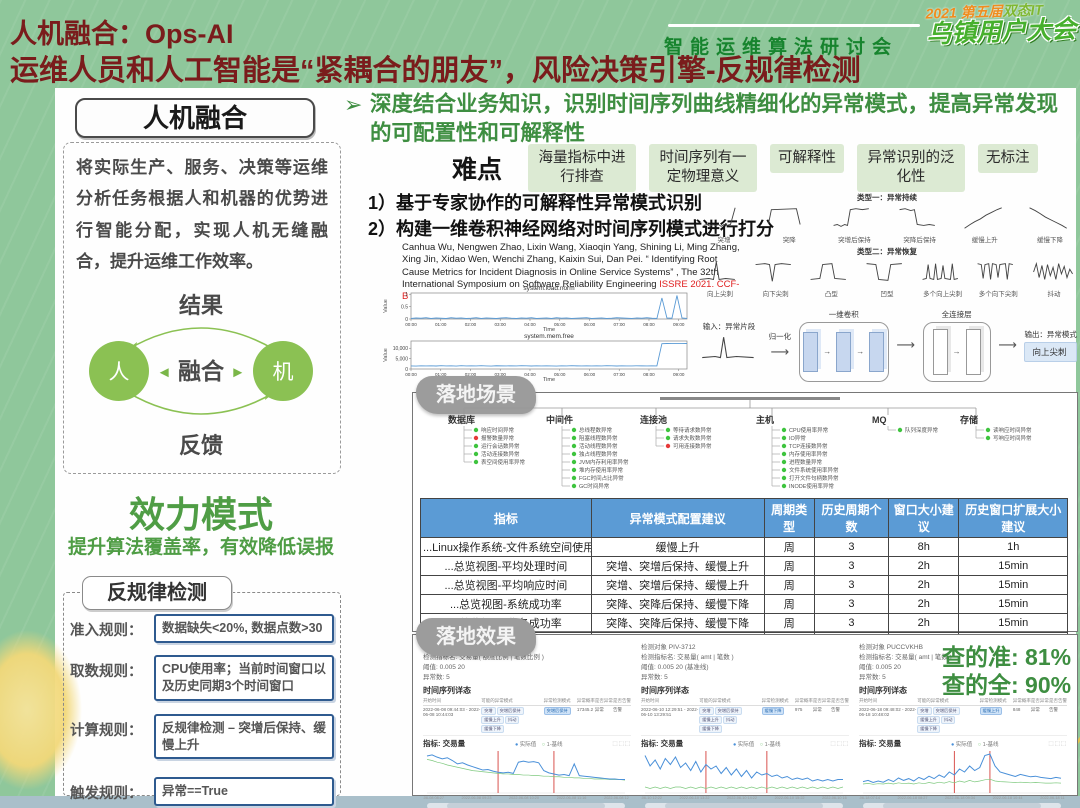 This screenshot has width=1080, height=808. Describe the element at coordinates (619, 324) in the screenshot. I see `svg-text: 07:00` at that location.